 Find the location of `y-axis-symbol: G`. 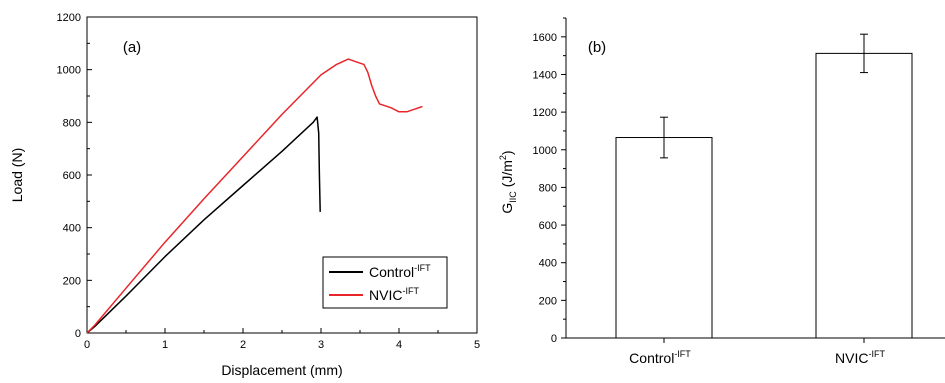

y-axis-symbol: G is located at coordinates (507, 208).